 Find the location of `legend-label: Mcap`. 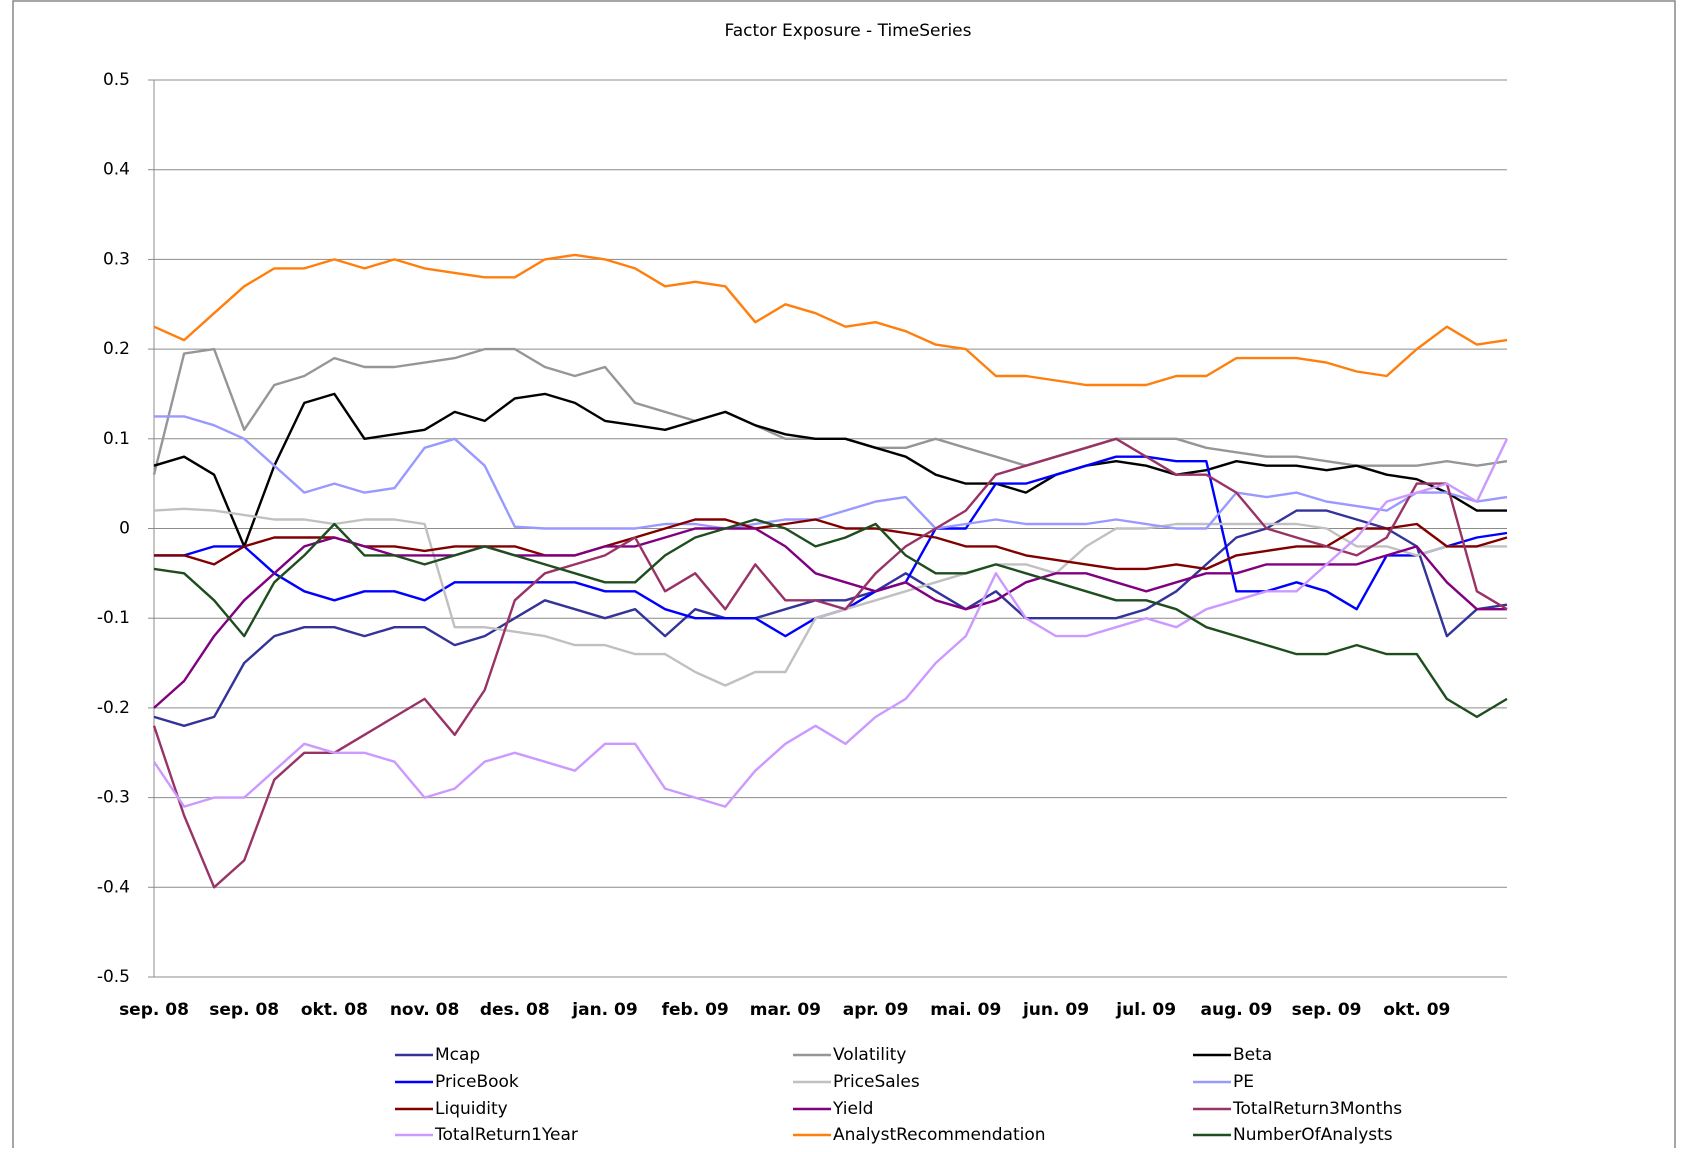

legend-label: Mcap is located at coordinates (457, 1055).